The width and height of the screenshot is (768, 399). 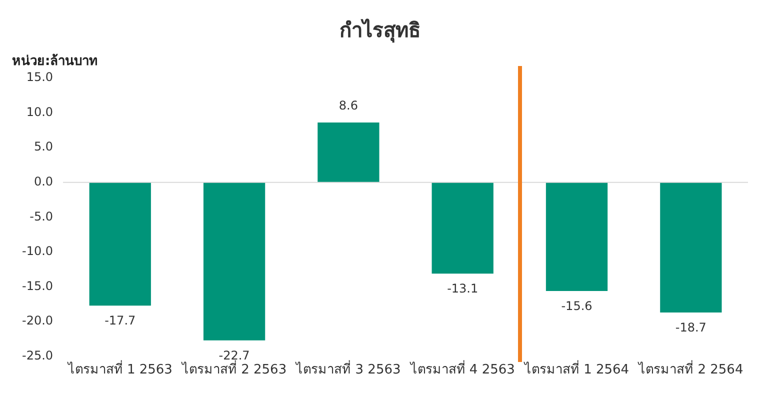 What do you see at coordinates (348, 105) in the screenshot?
I see `data-label: 8.6` at bounding box center [348, 105].